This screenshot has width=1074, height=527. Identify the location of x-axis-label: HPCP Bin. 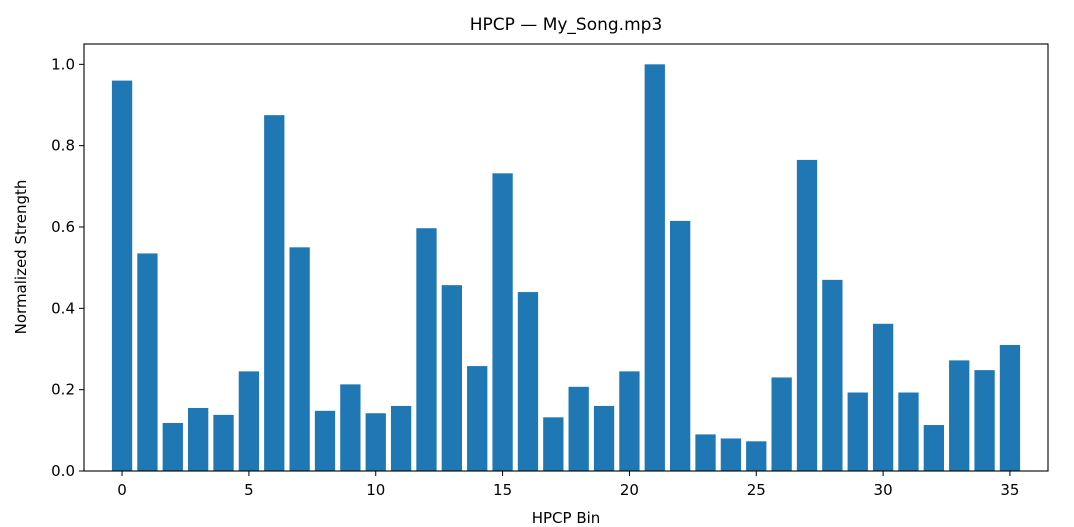
(566, 518).